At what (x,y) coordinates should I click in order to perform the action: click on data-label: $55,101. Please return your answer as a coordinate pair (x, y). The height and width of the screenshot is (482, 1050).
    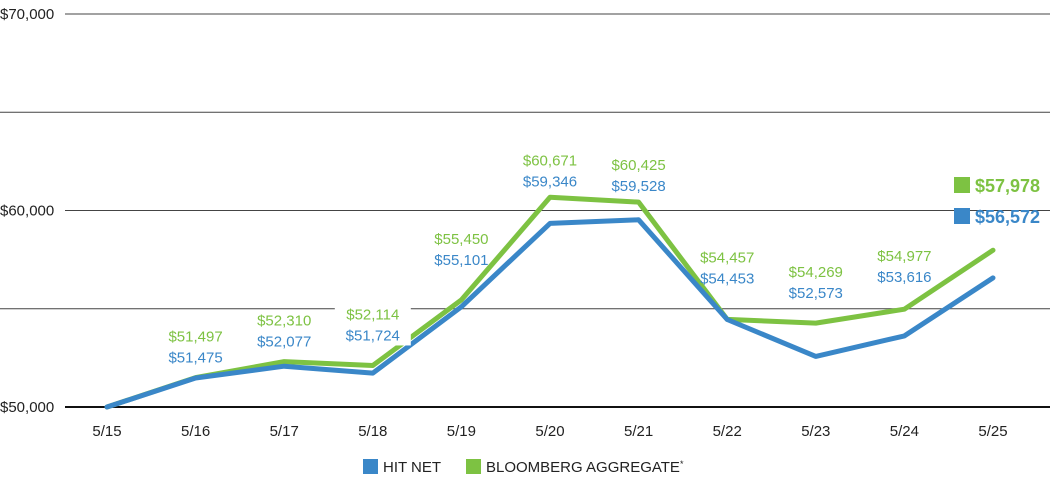
    Looking at the image, I should click on (461, 260).